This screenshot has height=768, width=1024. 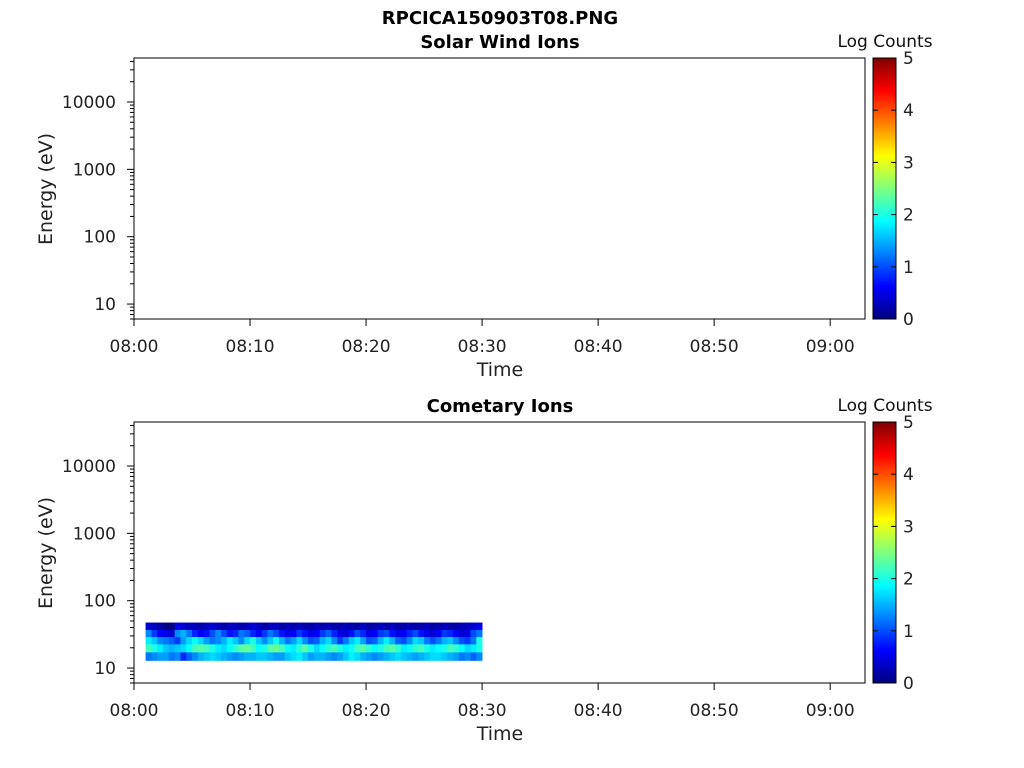 I want to click on figure-title: RPCICA150903T08.PNG, so click(x=500, y=18).